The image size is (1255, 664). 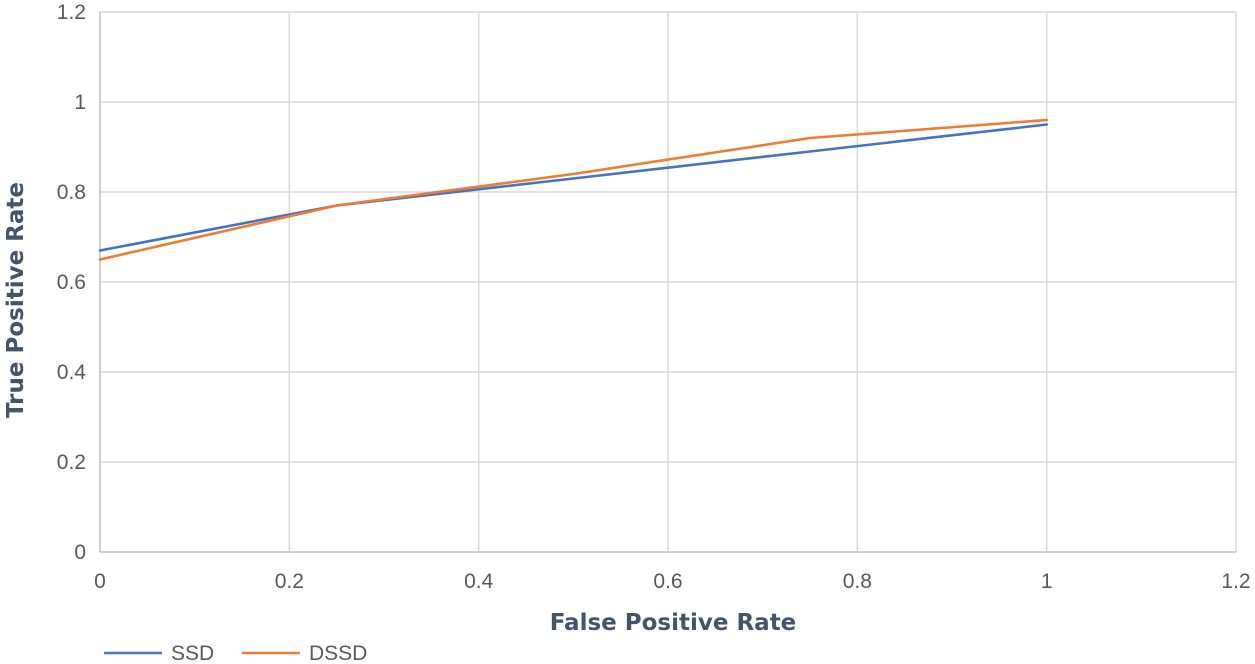 I want to click on legend: SSD DSSD, so click(x=235, y=653).